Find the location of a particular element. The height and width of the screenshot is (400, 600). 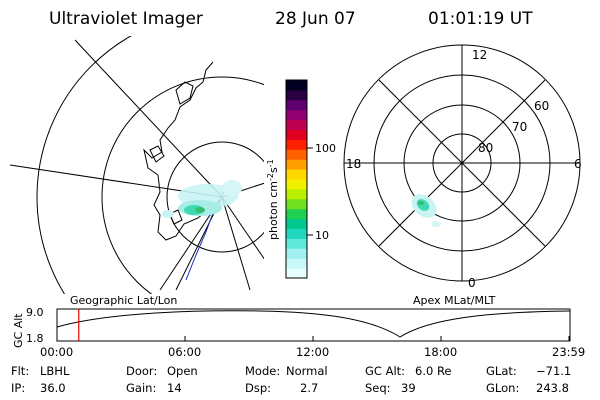

gc-alt-value: 6.0 Re is located at coordinates (433, 371).